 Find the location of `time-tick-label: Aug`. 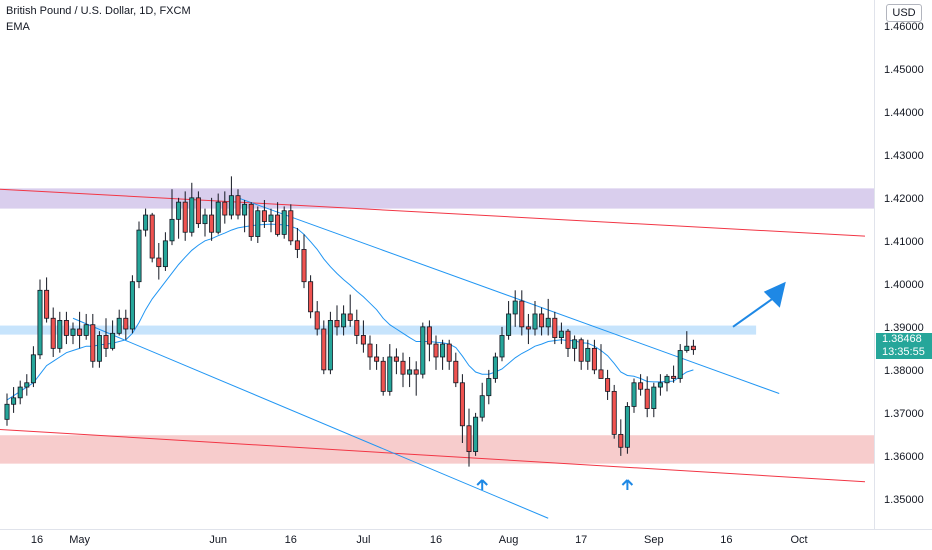

time-tick-label: Aug is located at coordinates (509, 540).